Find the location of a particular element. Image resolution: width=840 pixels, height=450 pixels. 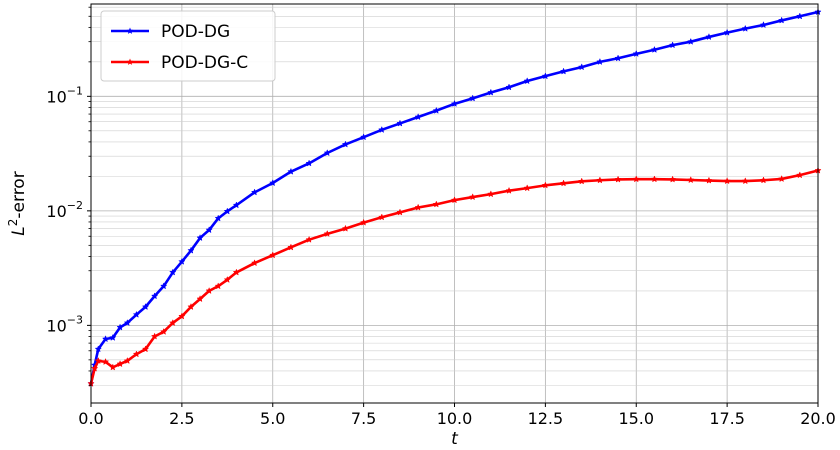

x-tick-label: 5.0 is located at coordinates (272, 418).